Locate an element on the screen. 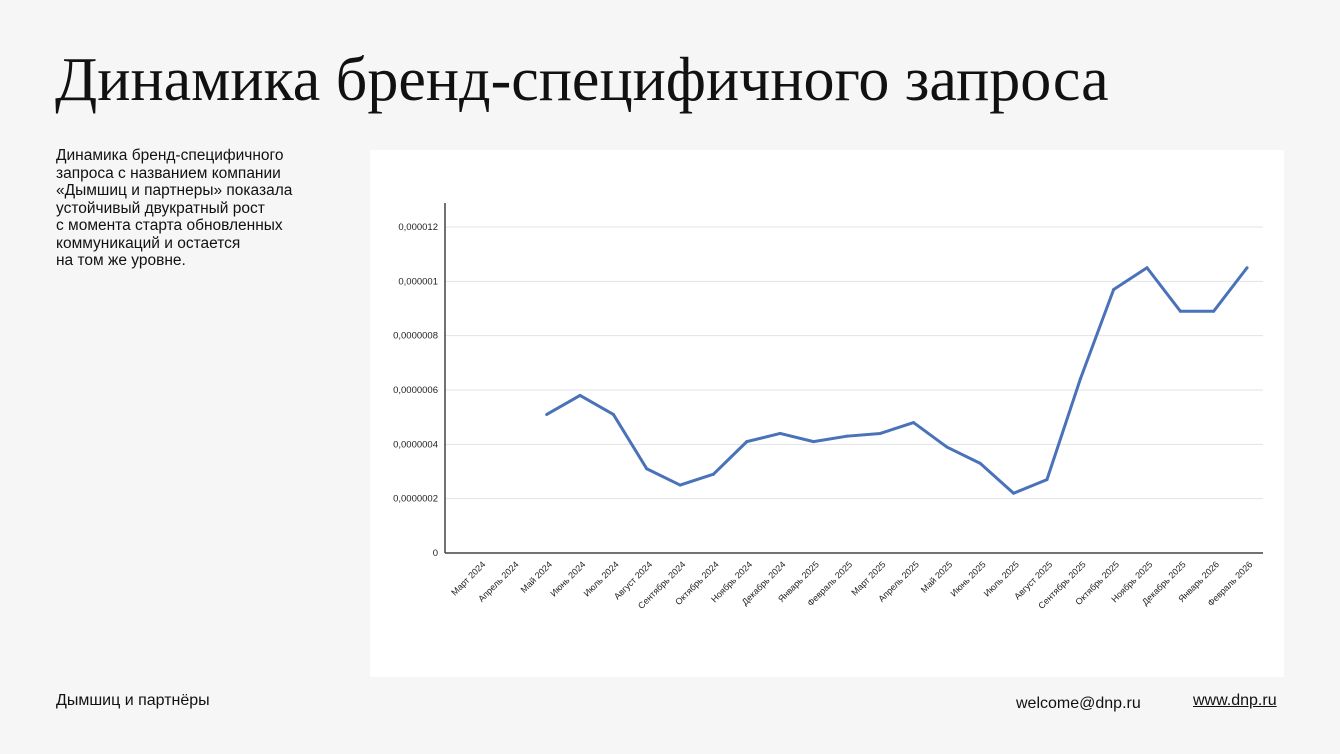 Image resolution: width=1340 pixels, height=754 pixels. y-tick-label: 0,000001 is located at coordinates (418, 281).